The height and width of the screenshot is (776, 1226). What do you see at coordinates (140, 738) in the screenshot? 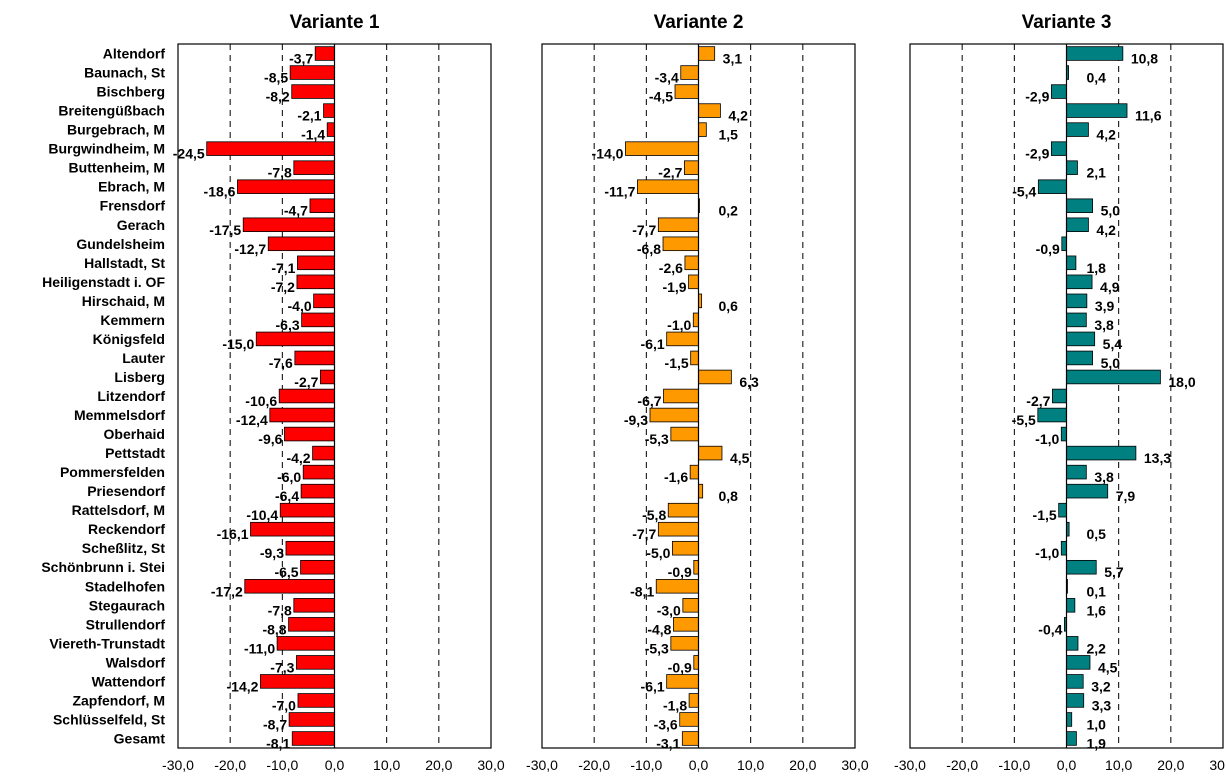
I see `category-label: Gesamt` at bounding box center [140, 738].